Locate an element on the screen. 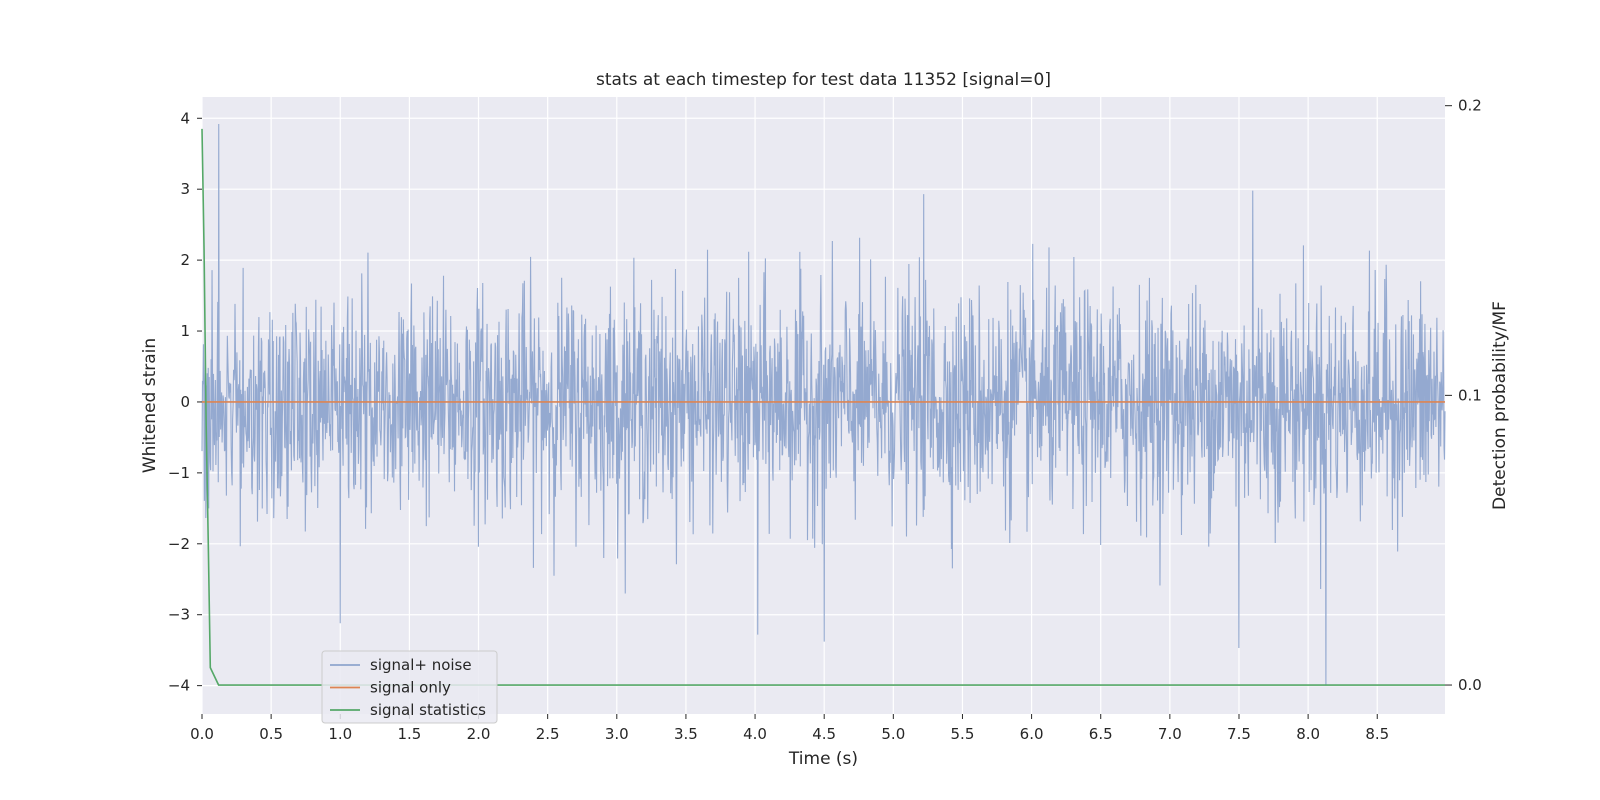 The image size is (1600, 800). x-tick-label: 3.5 is located at coordinates (686, 734).